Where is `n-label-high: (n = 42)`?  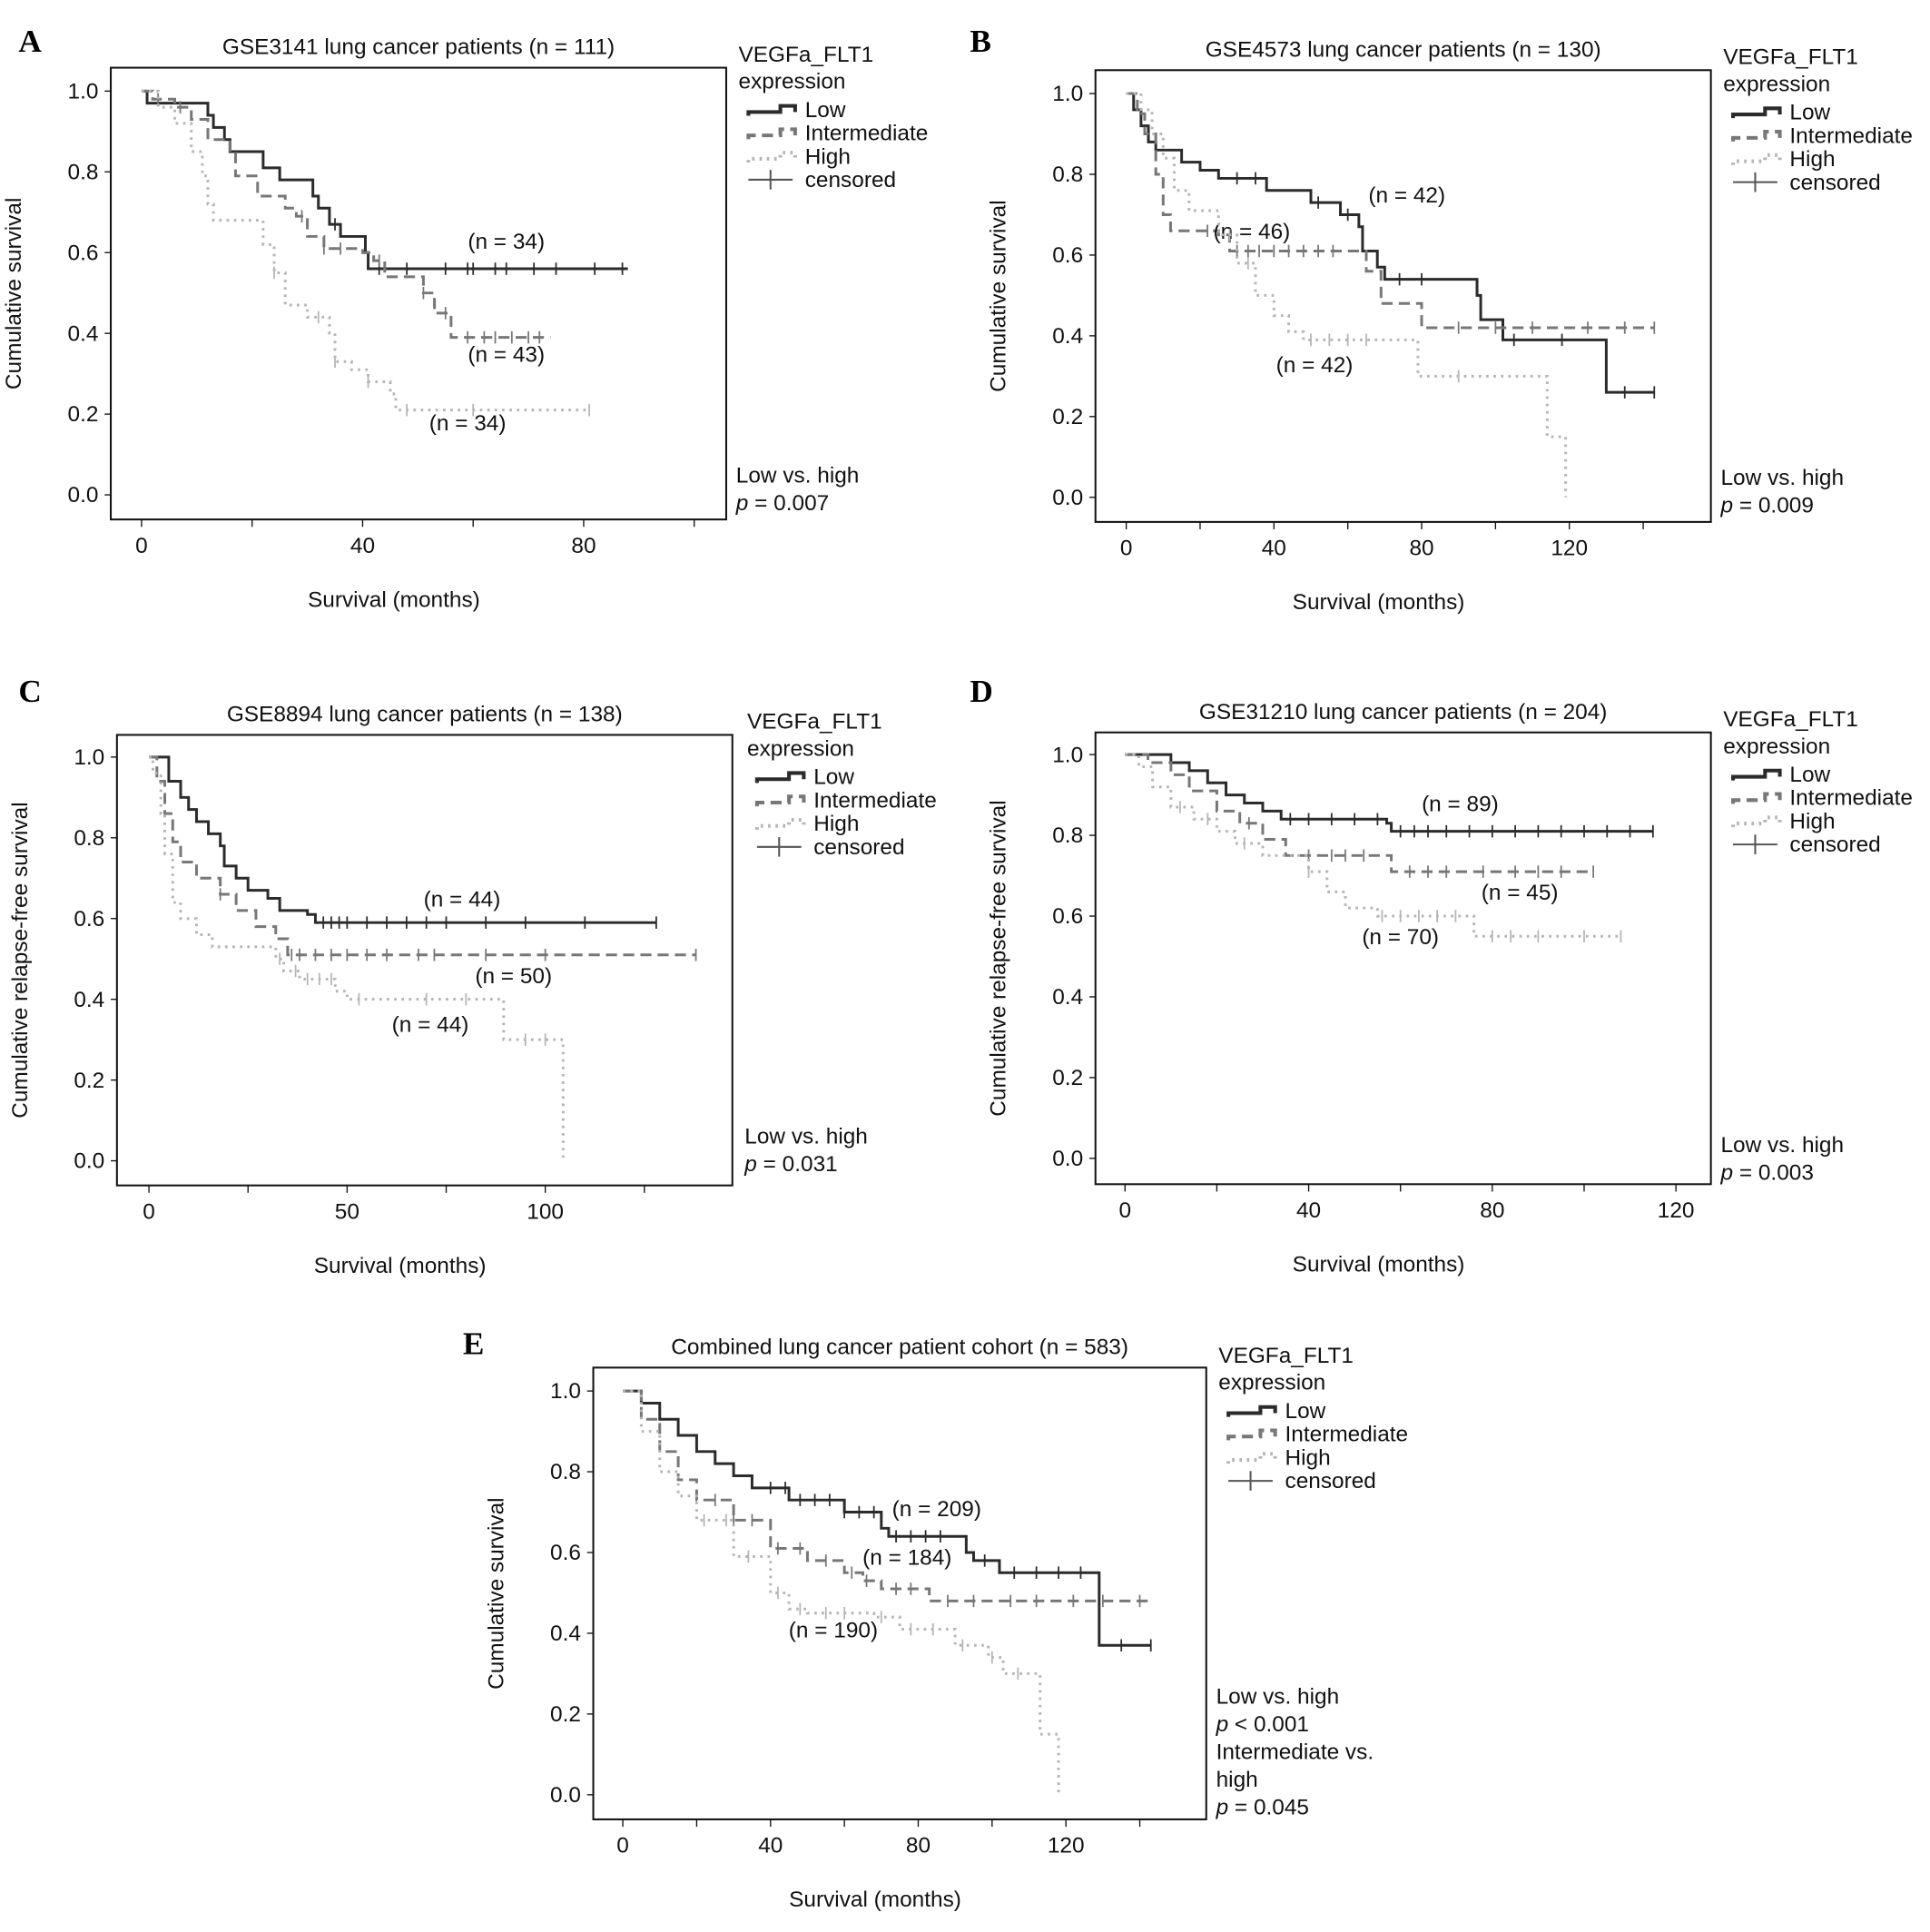
n-label-high: (n = 42) is located at coordinates (1315, 366).